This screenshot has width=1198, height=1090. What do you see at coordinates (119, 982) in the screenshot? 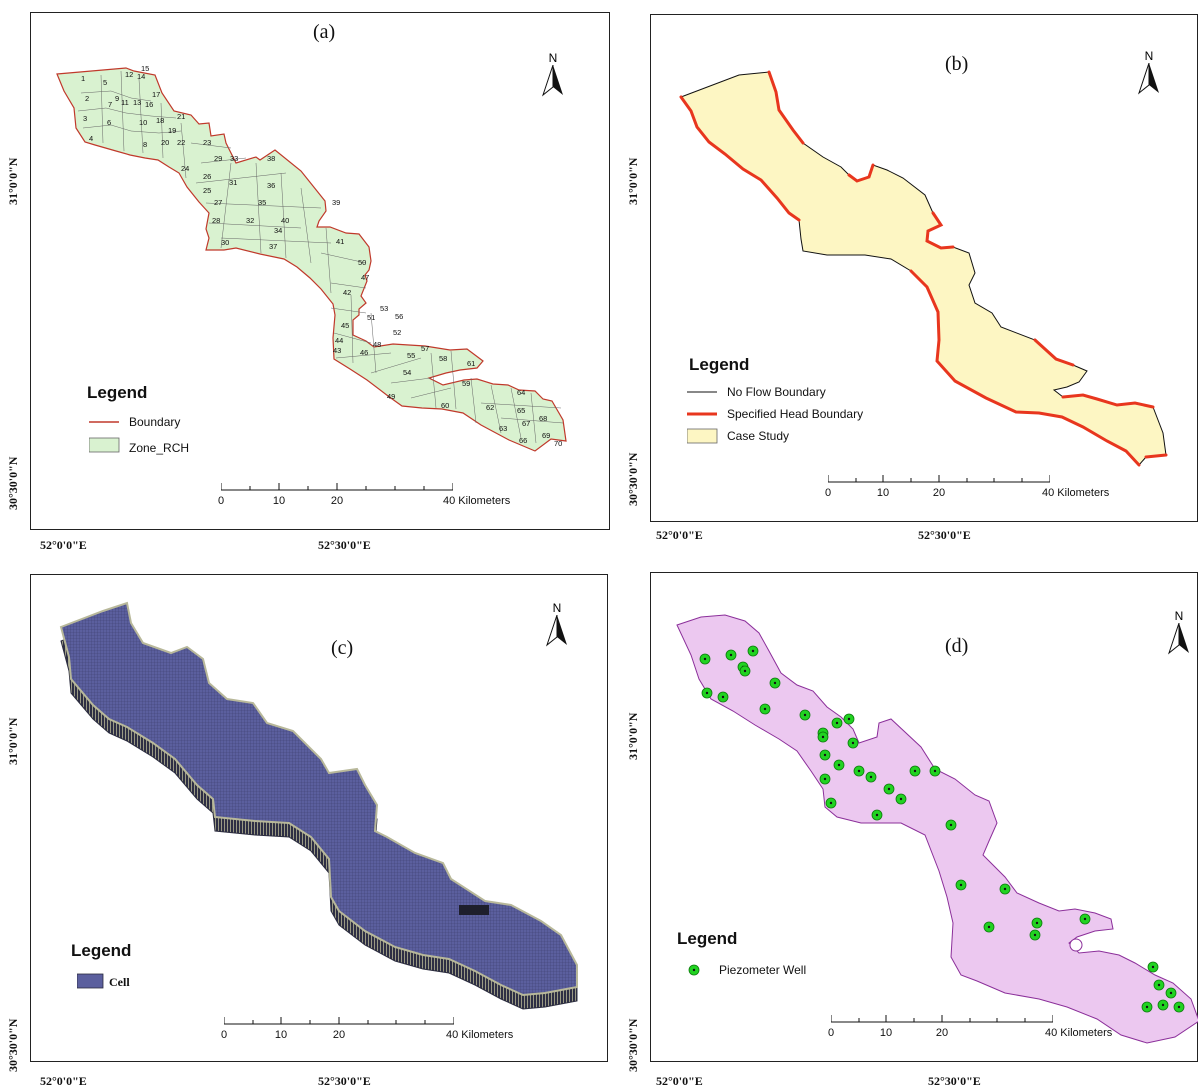
I see `legend-item-cell: Cell` at bounding box center [119, 982].